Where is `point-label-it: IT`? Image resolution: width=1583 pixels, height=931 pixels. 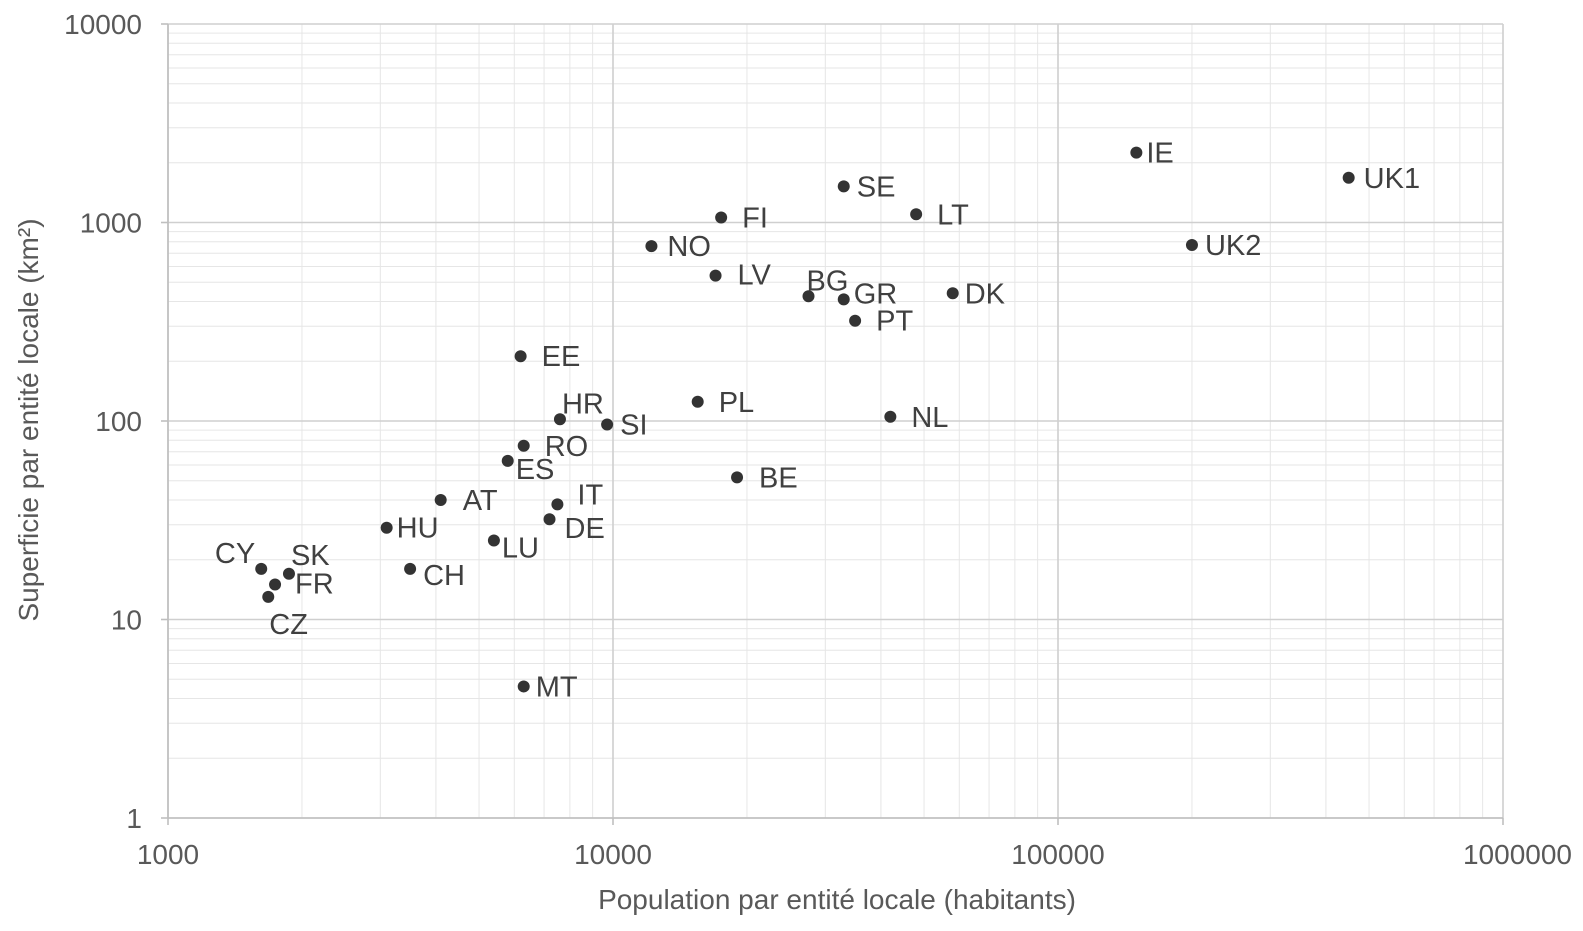
point-label-it: IT is located at coordinates (590, 495).